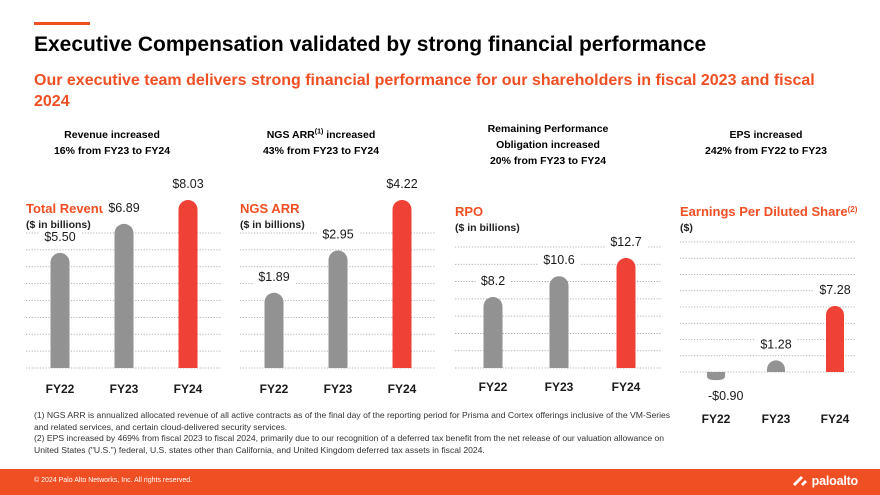 The height and width of the screenshot is (495, 880). I want to click on ngs-arr-category-label: FY22, so click(274, 389).